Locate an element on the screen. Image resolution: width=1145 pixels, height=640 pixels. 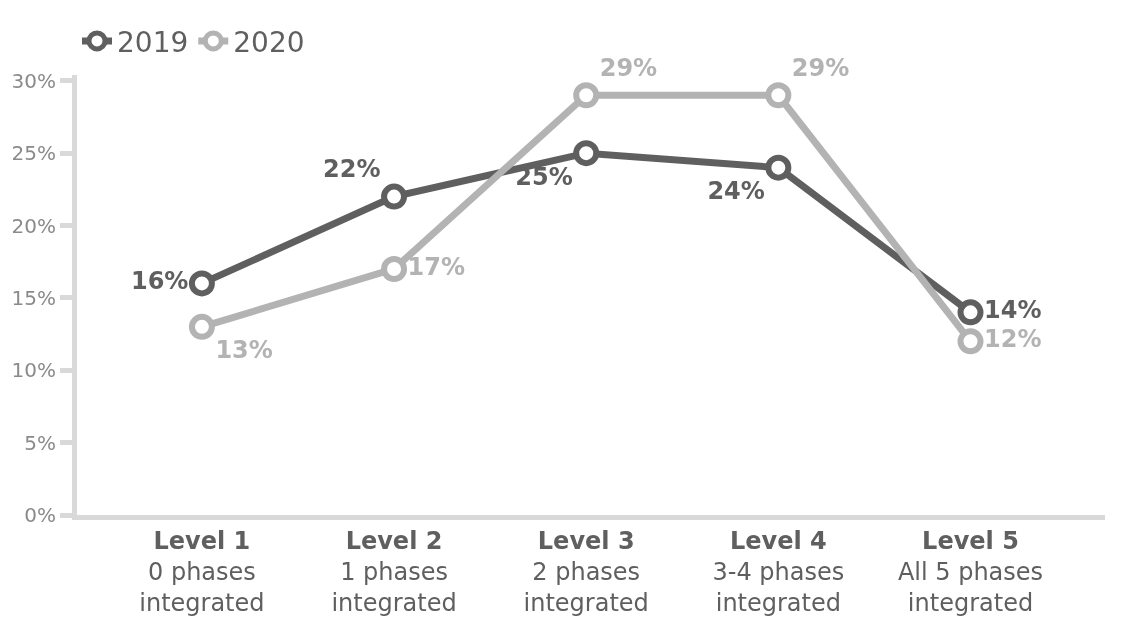
y-tick-label: 5% is located at coordinates (40, 442).